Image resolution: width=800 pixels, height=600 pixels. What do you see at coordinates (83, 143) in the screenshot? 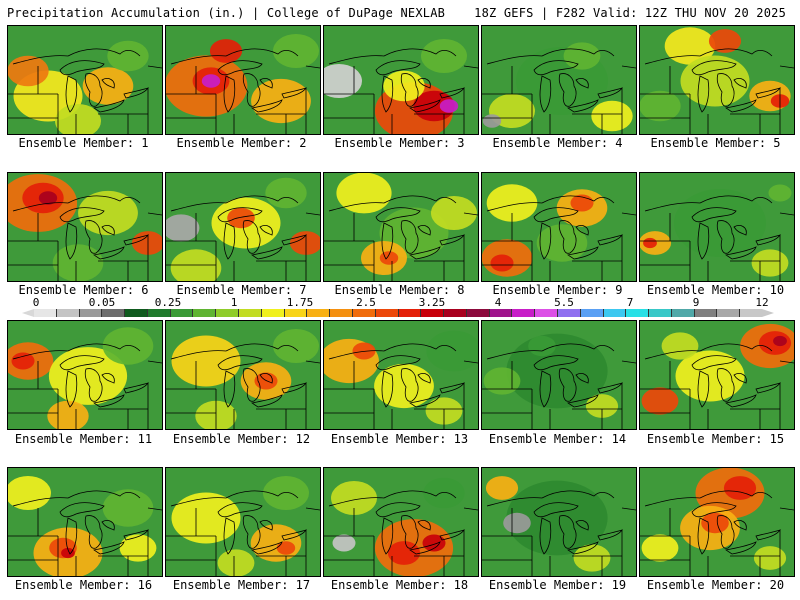
I see `ensemble-member-label: Ensemble Member: 1` at bounding box center [83, 143].